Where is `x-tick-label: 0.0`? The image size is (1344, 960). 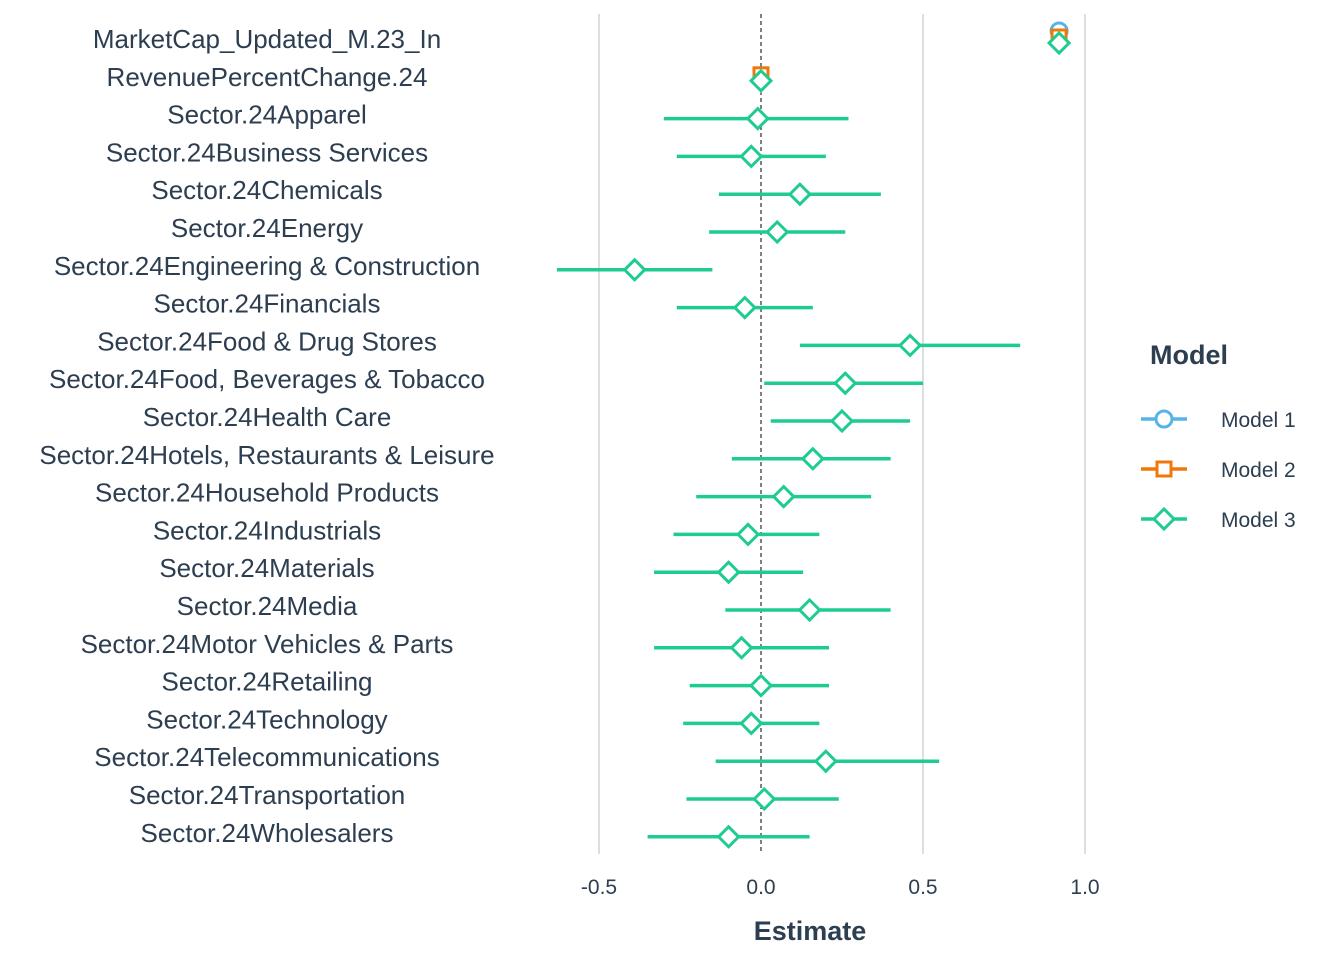 x-tick-label: 0.0 is located at coordinates (760, 887).